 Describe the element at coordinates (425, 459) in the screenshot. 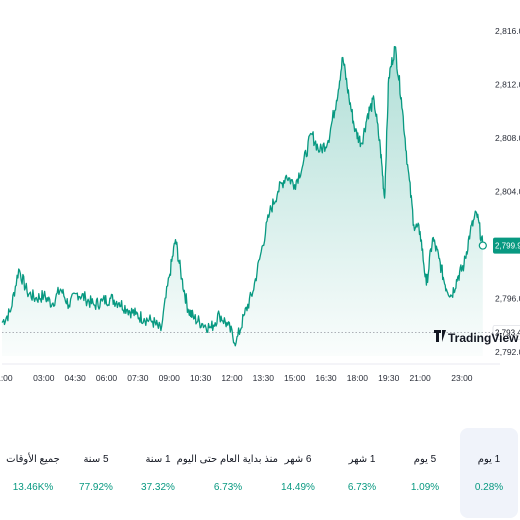

I see `period-label: 5 يوم` at that location.